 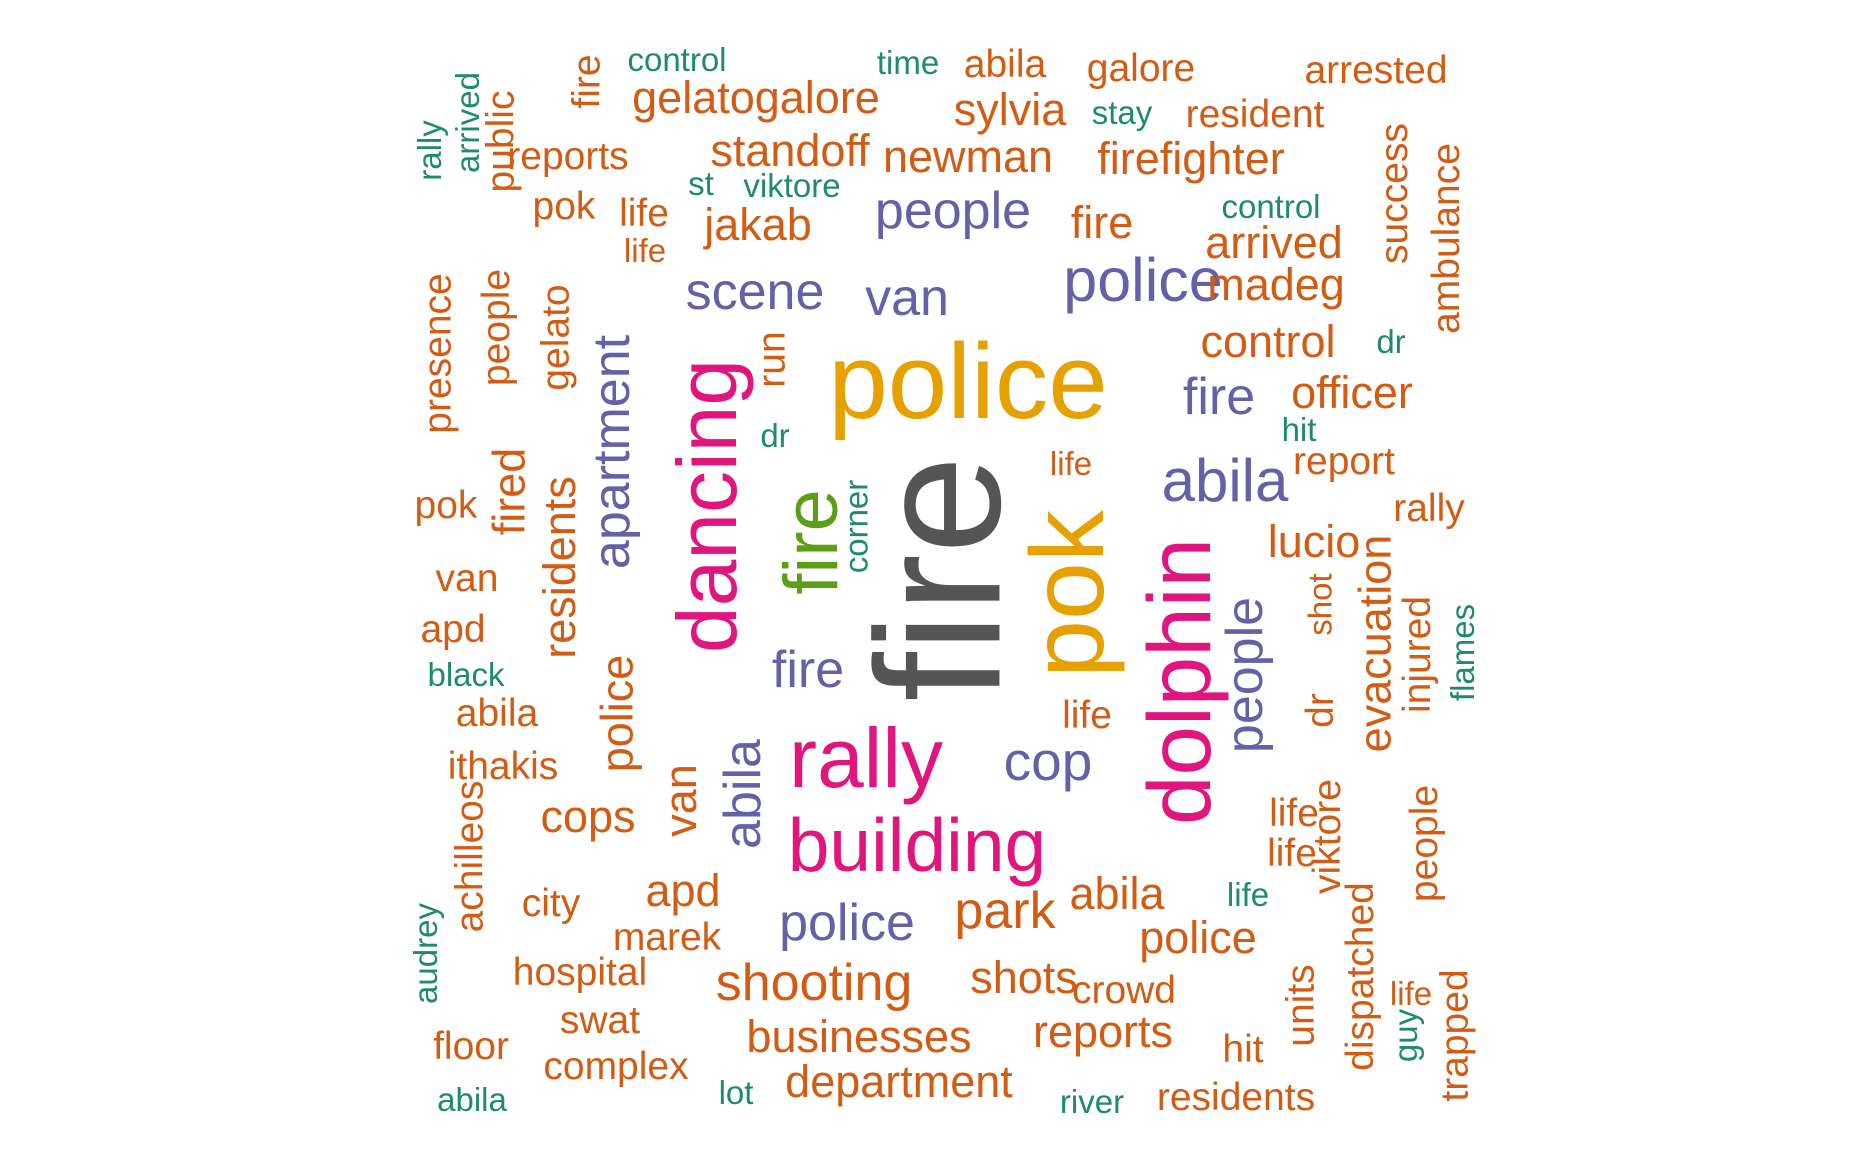 I want to click on word: businesses, so click(x=859, y=1036).